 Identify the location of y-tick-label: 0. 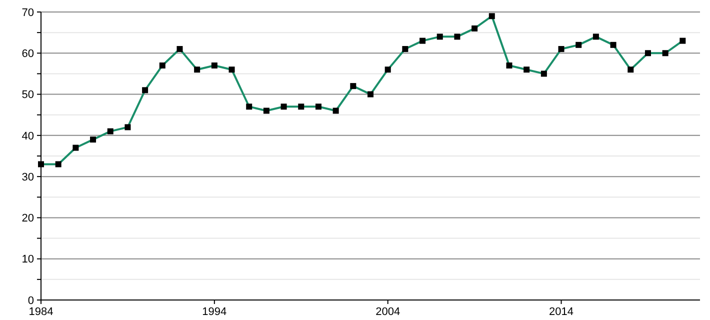
(31, 300).